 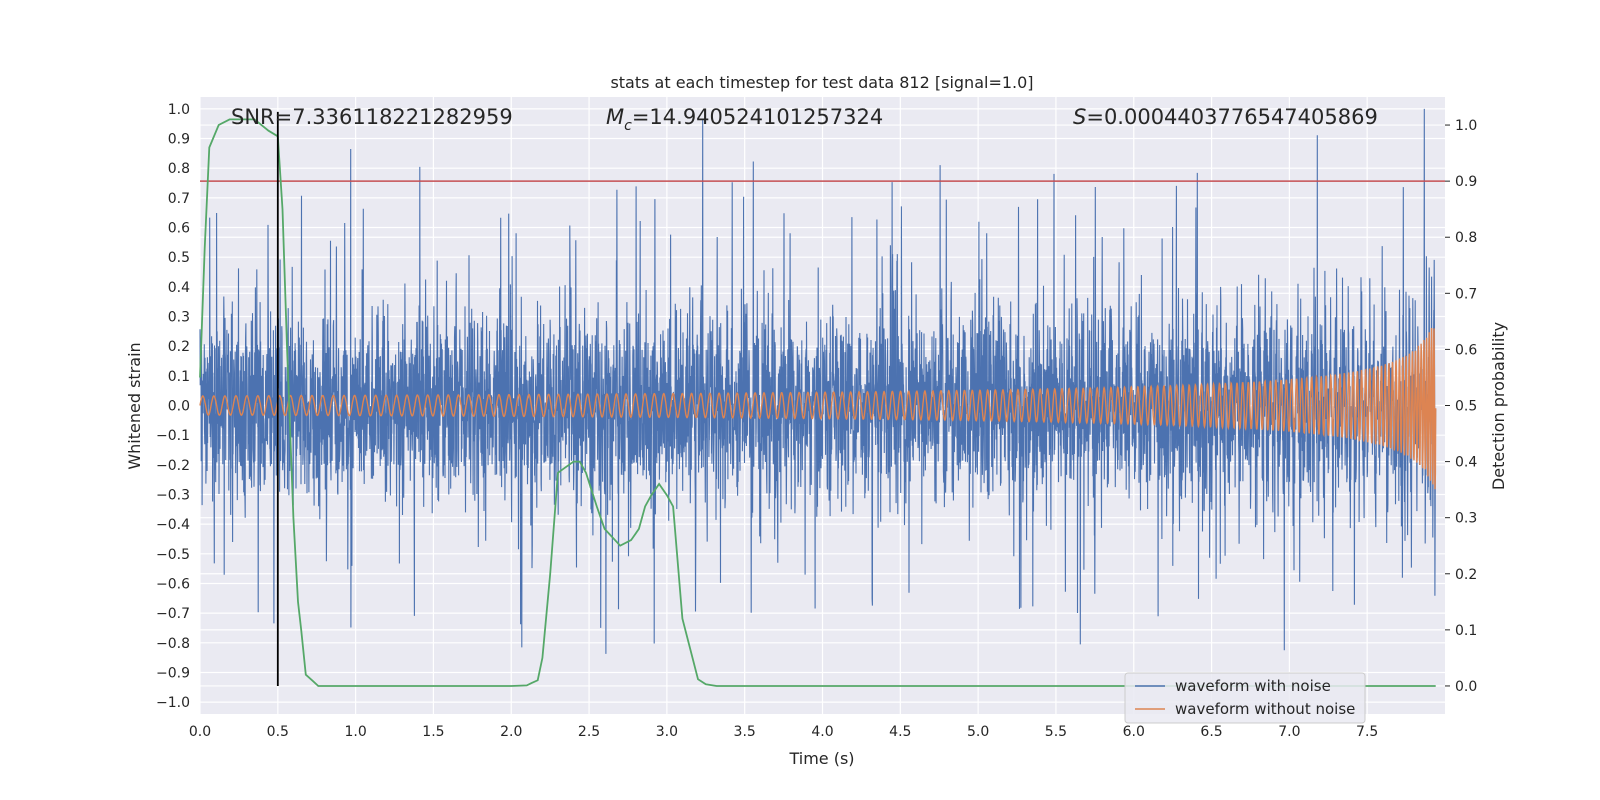 I want to click on y-tick-label: 1.0, so click(x=179, y=110).